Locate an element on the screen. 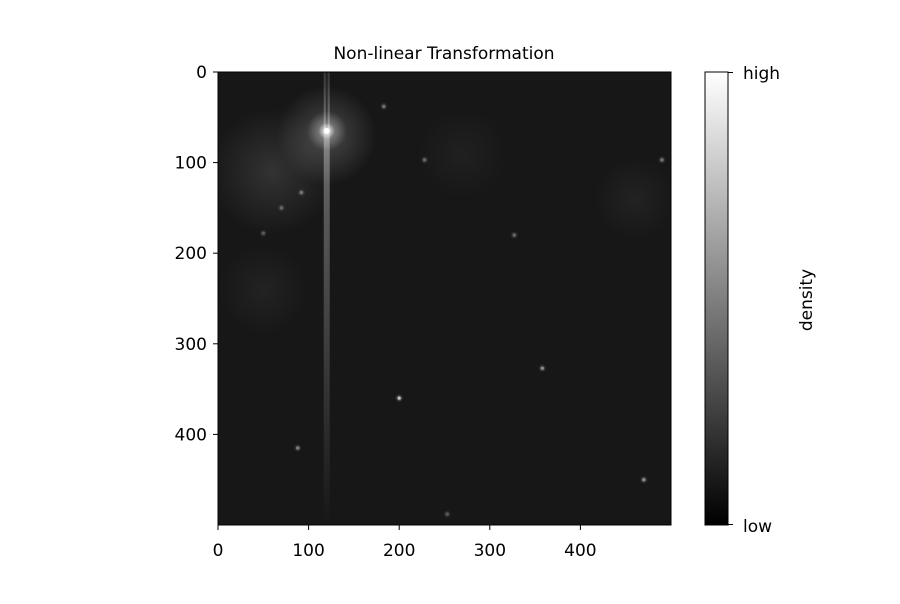 This screenshot has width=900, height=604. y-tick-label: 200 is located at coordinates (191, 254).